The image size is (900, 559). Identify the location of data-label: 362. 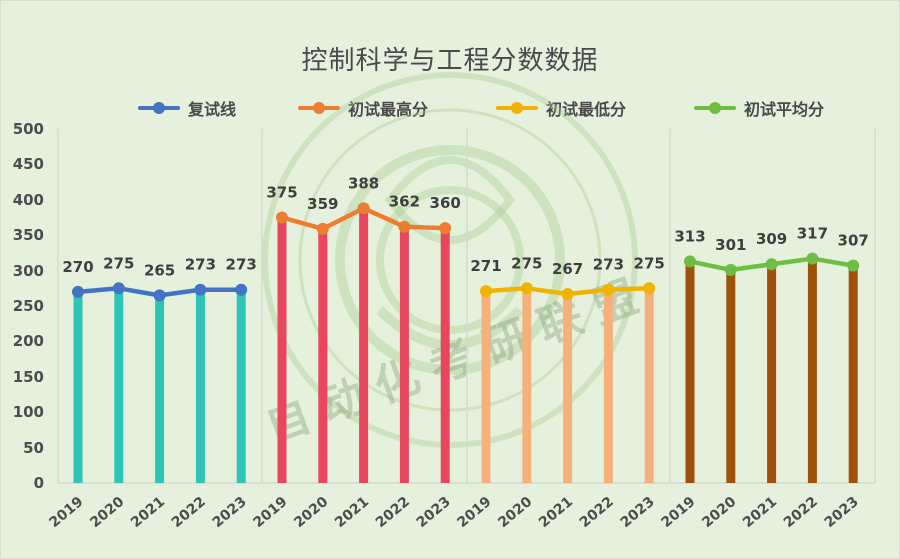
(404, 202).